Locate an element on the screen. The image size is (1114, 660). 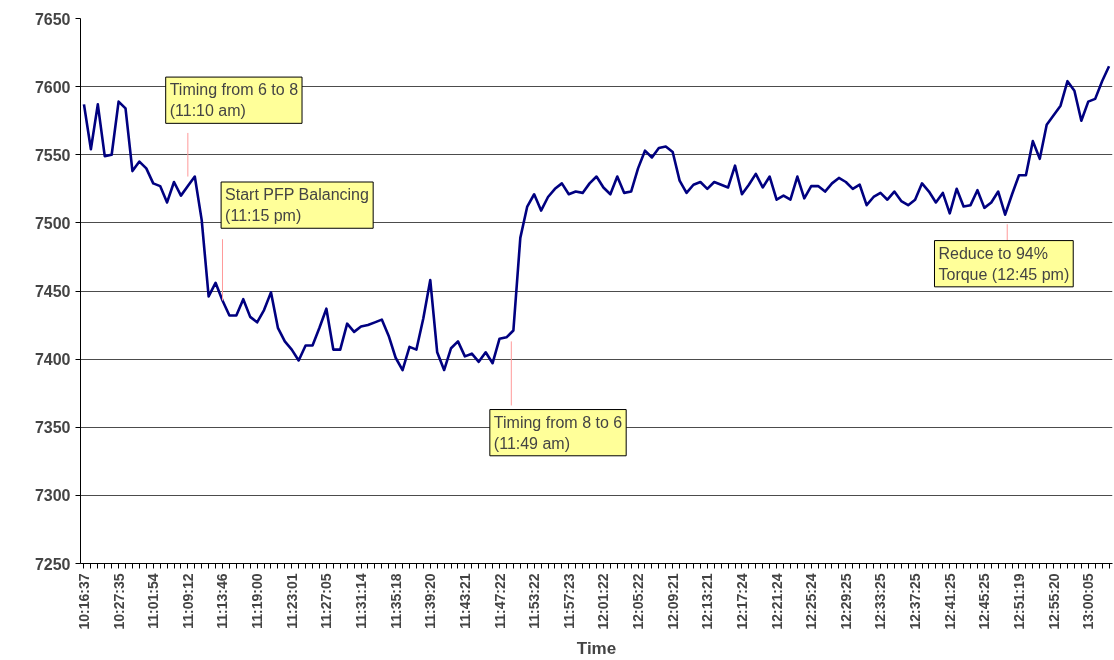
x-tick-label: 12:09:21 is located at coordinates (672, 601).